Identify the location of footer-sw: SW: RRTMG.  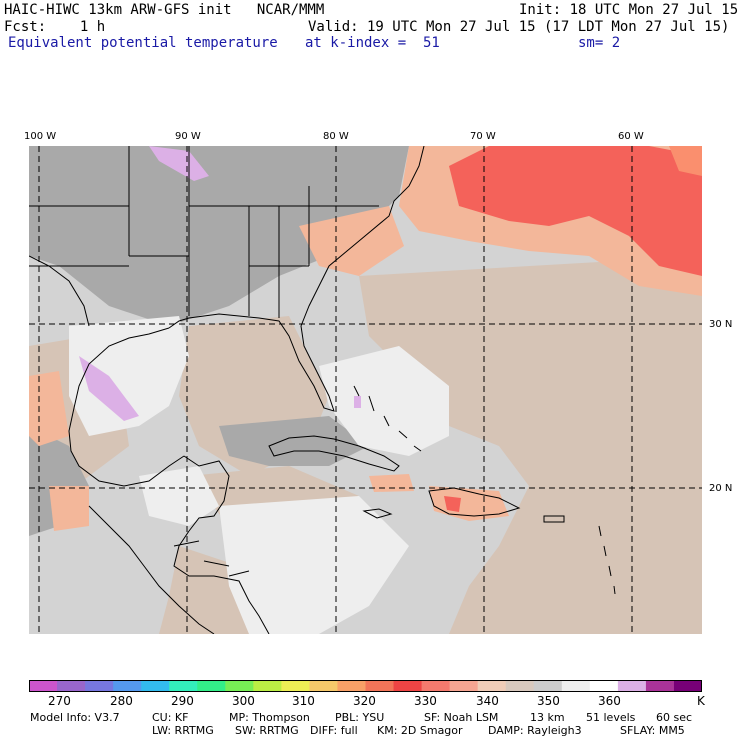
(267, 730).